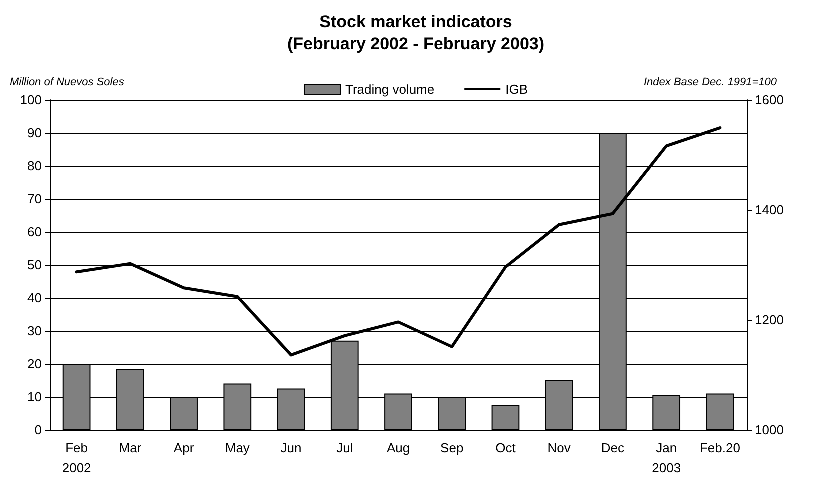 This screenshot has height=479, width=832. What do you see at coordinates (237, 448) in the screenshot?
I see `x-tick-label: May` at bounding box center [237, 448].